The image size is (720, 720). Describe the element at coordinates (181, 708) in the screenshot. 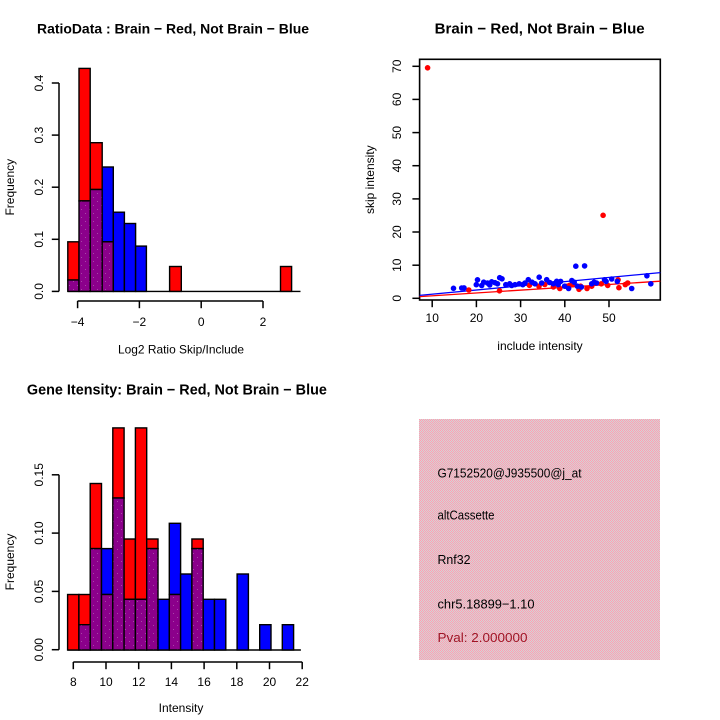

I see `svg-text: Intensity` at that location.